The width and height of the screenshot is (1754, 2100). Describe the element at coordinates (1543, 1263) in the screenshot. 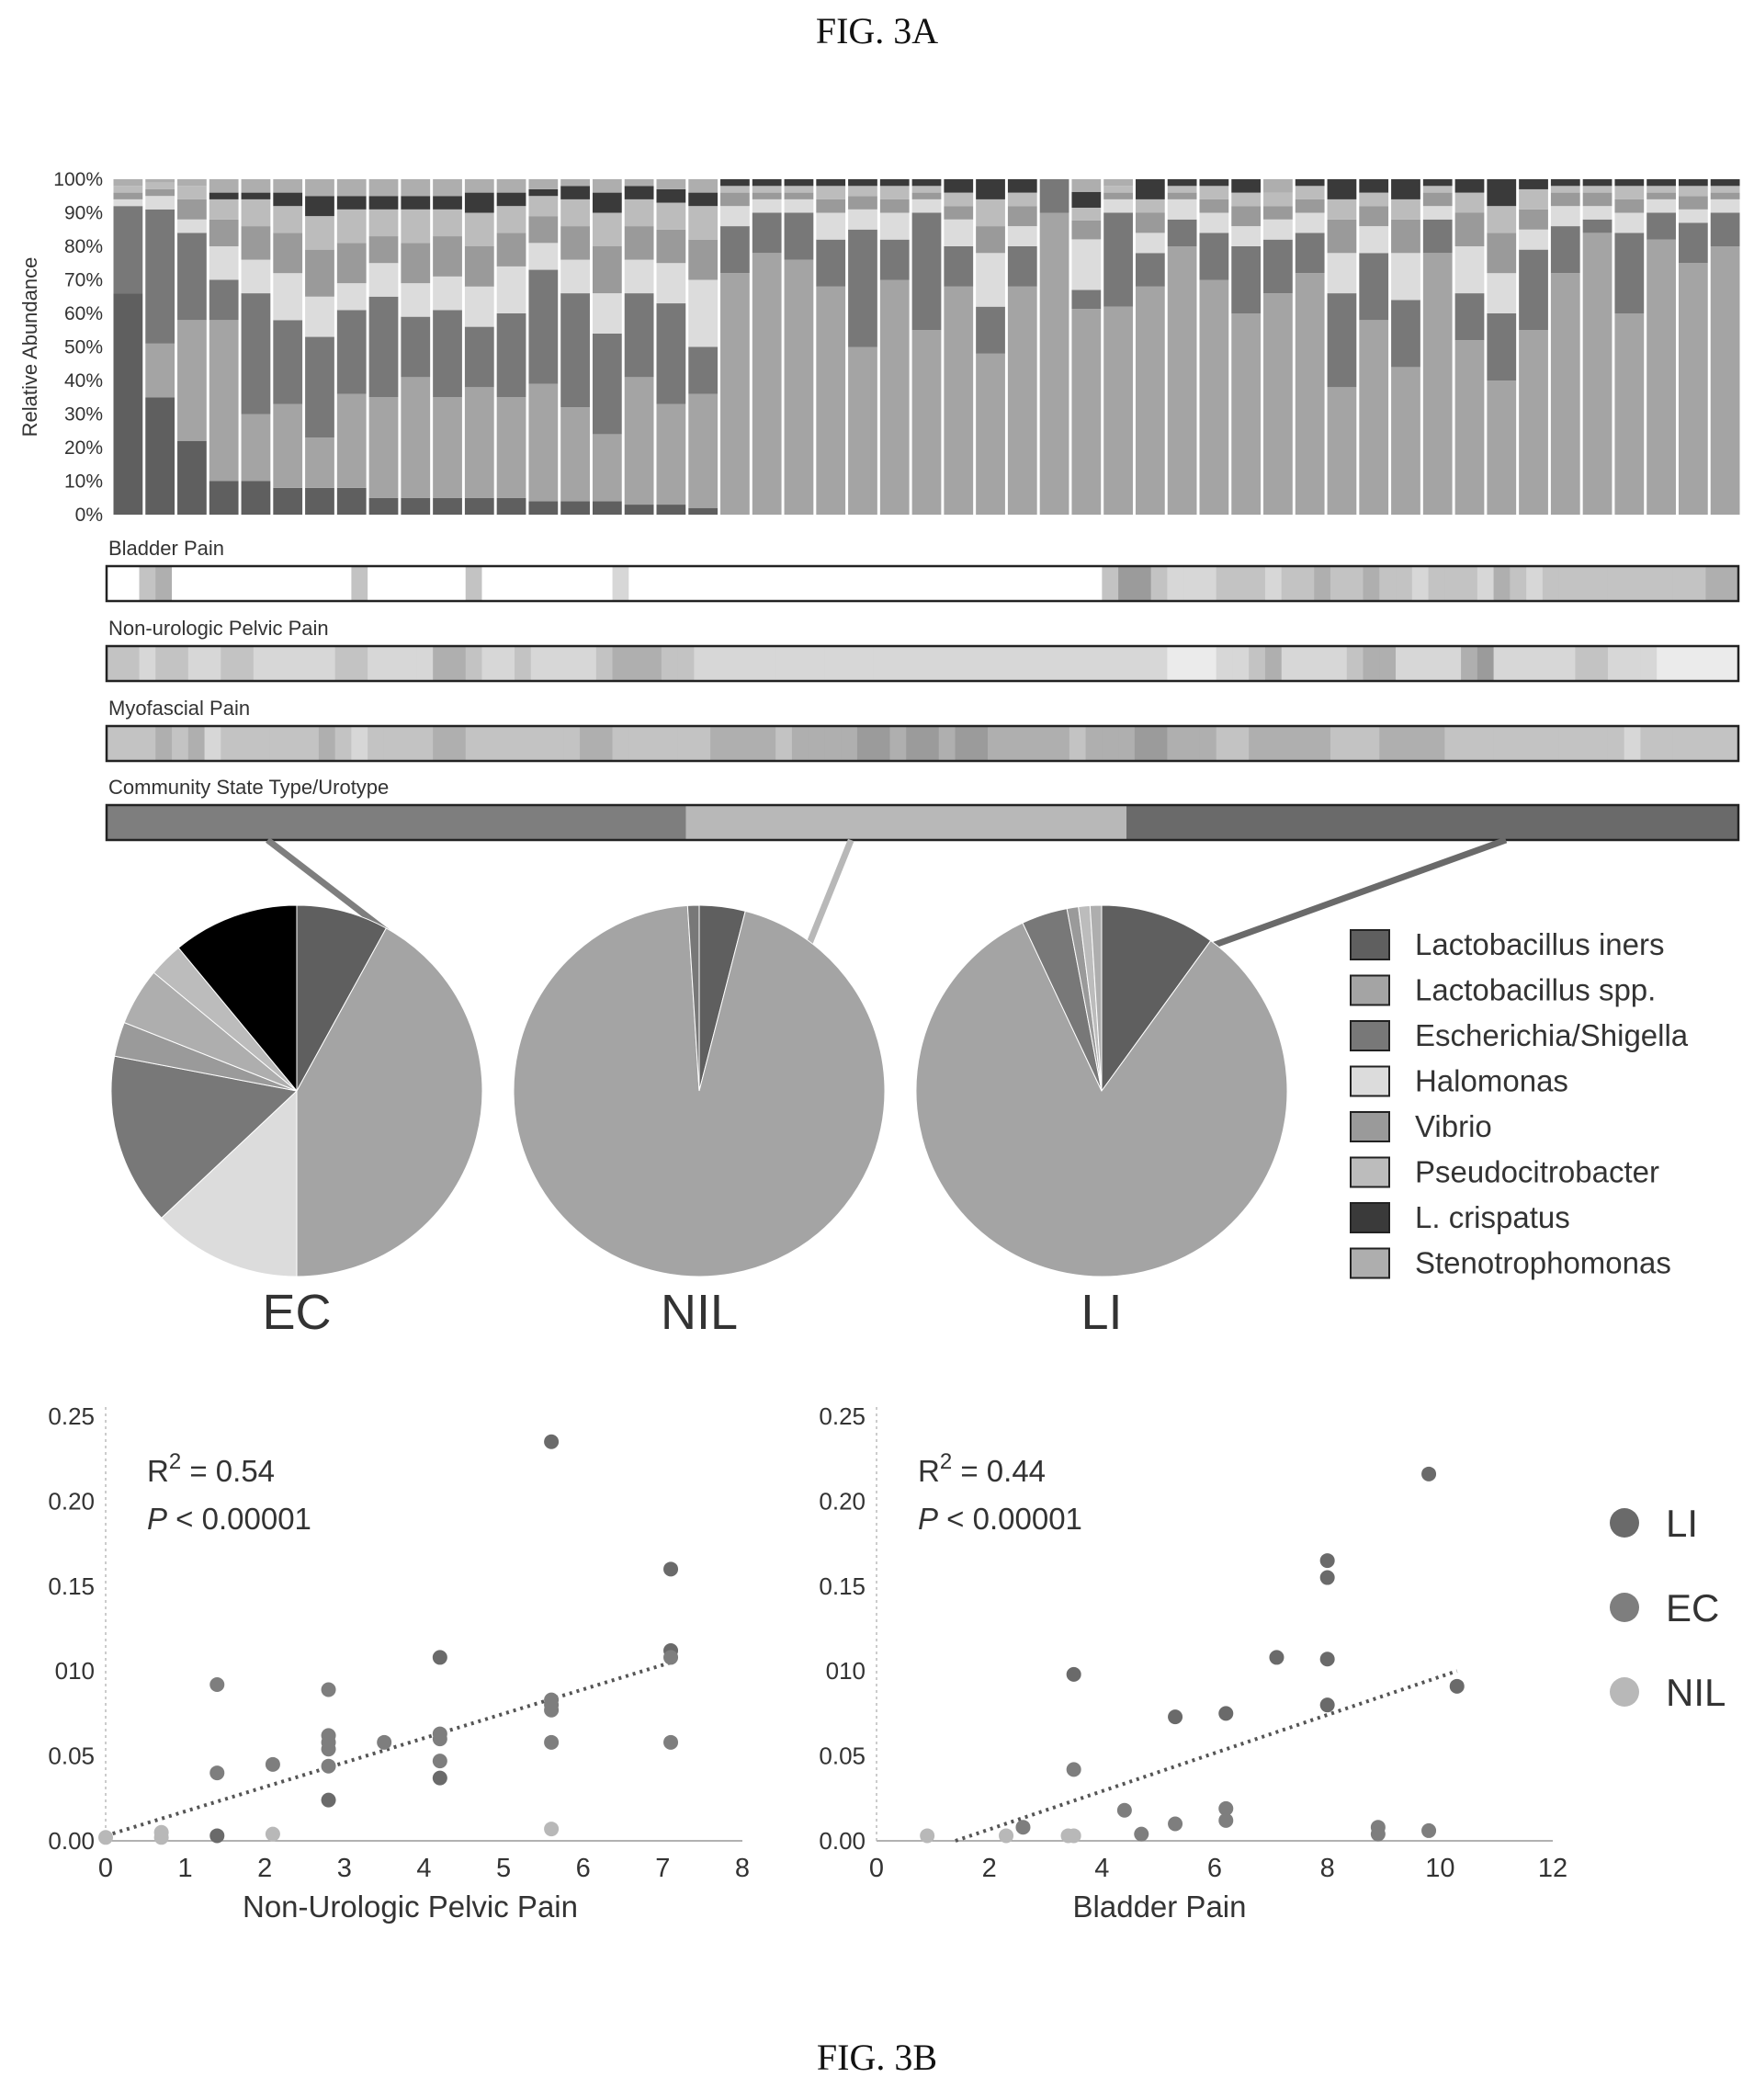

I see `legend-label: Stenotrophomonas` at that location.